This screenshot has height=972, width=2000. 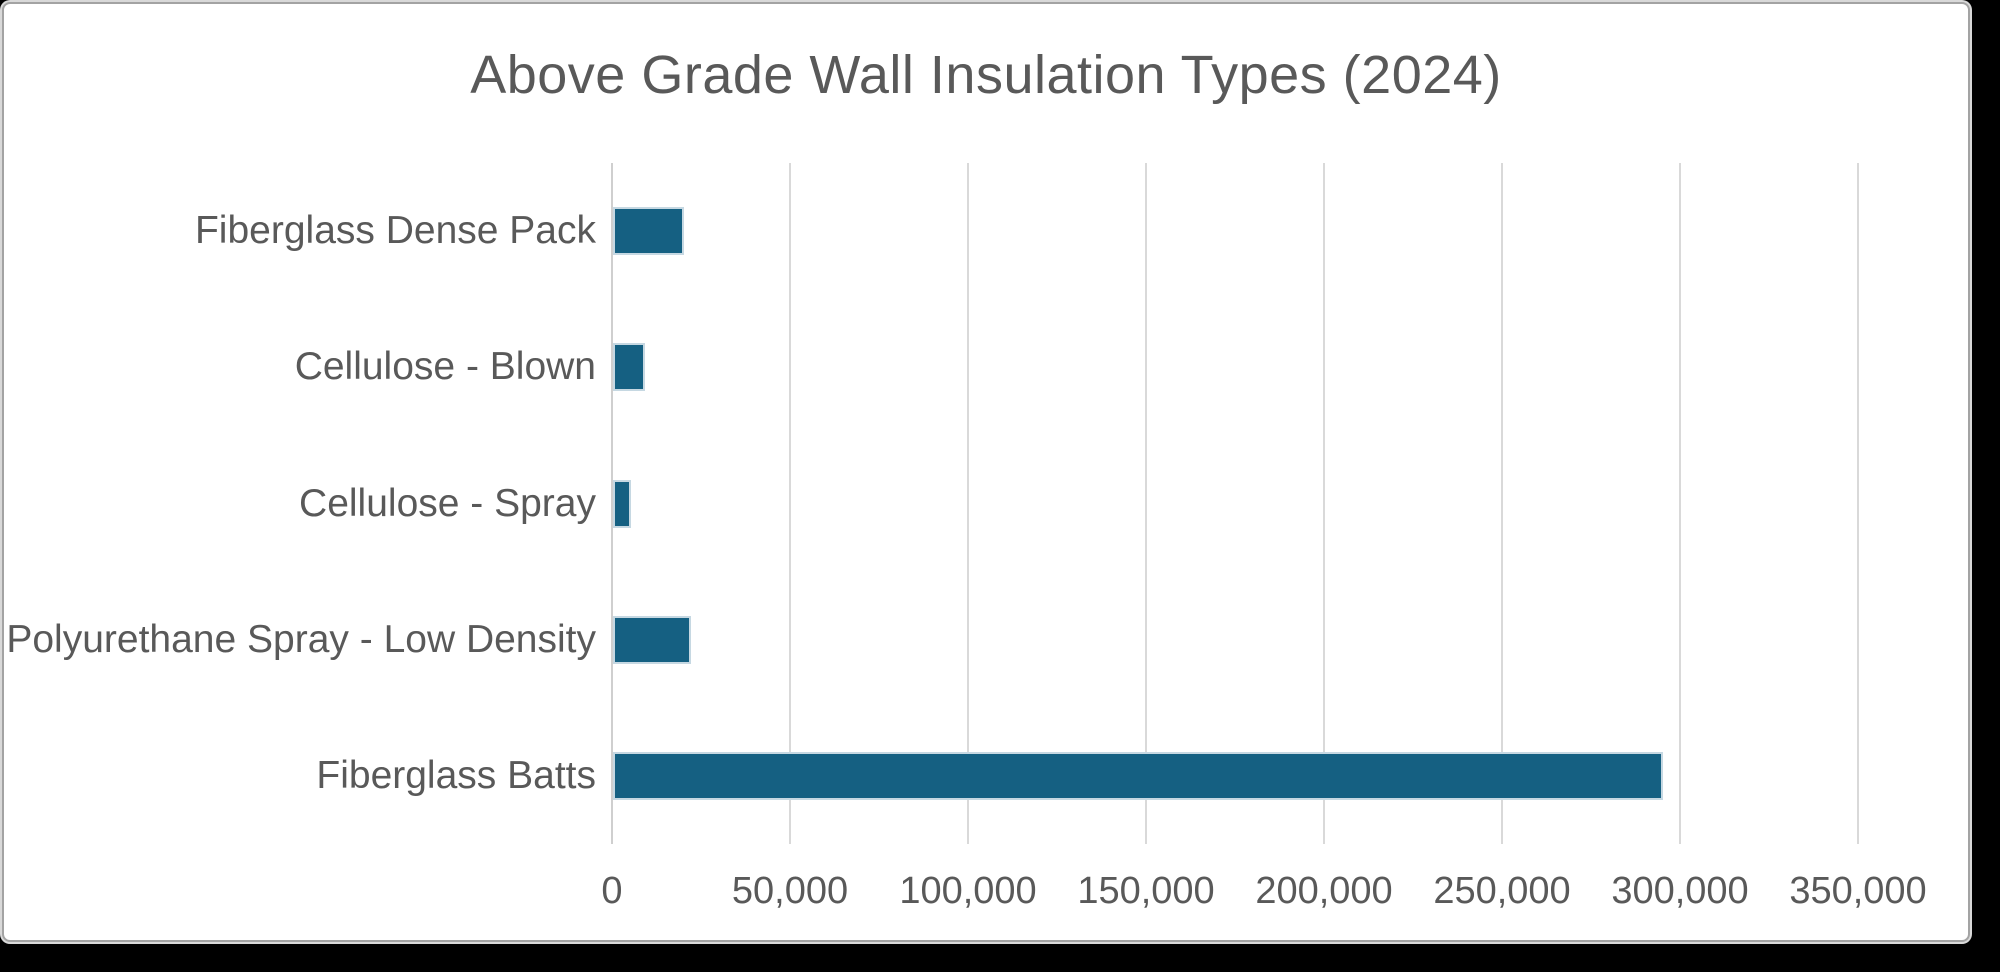 I want to click on x-axis-tick-label: 0, so click(x=612, y=891).